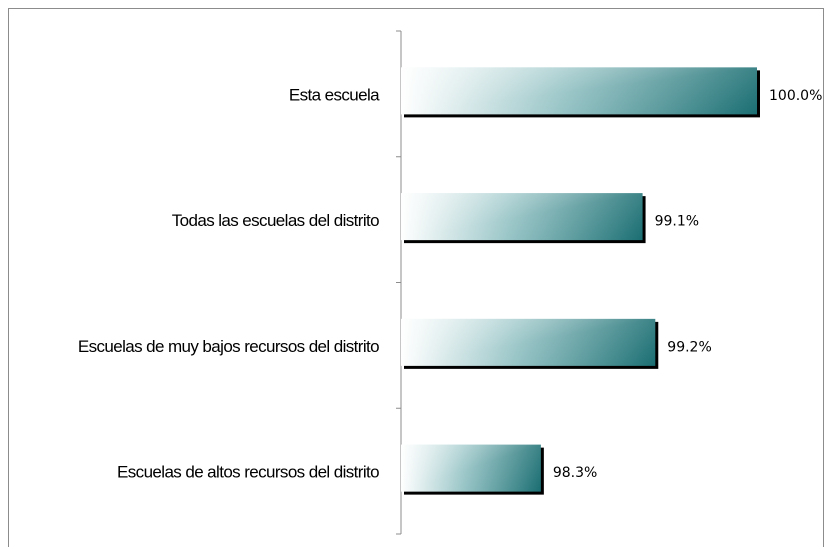  What do you see at coordinates (399, 282) in the screenshot?
I see `axis-layer` at bounding box center [399, 282].